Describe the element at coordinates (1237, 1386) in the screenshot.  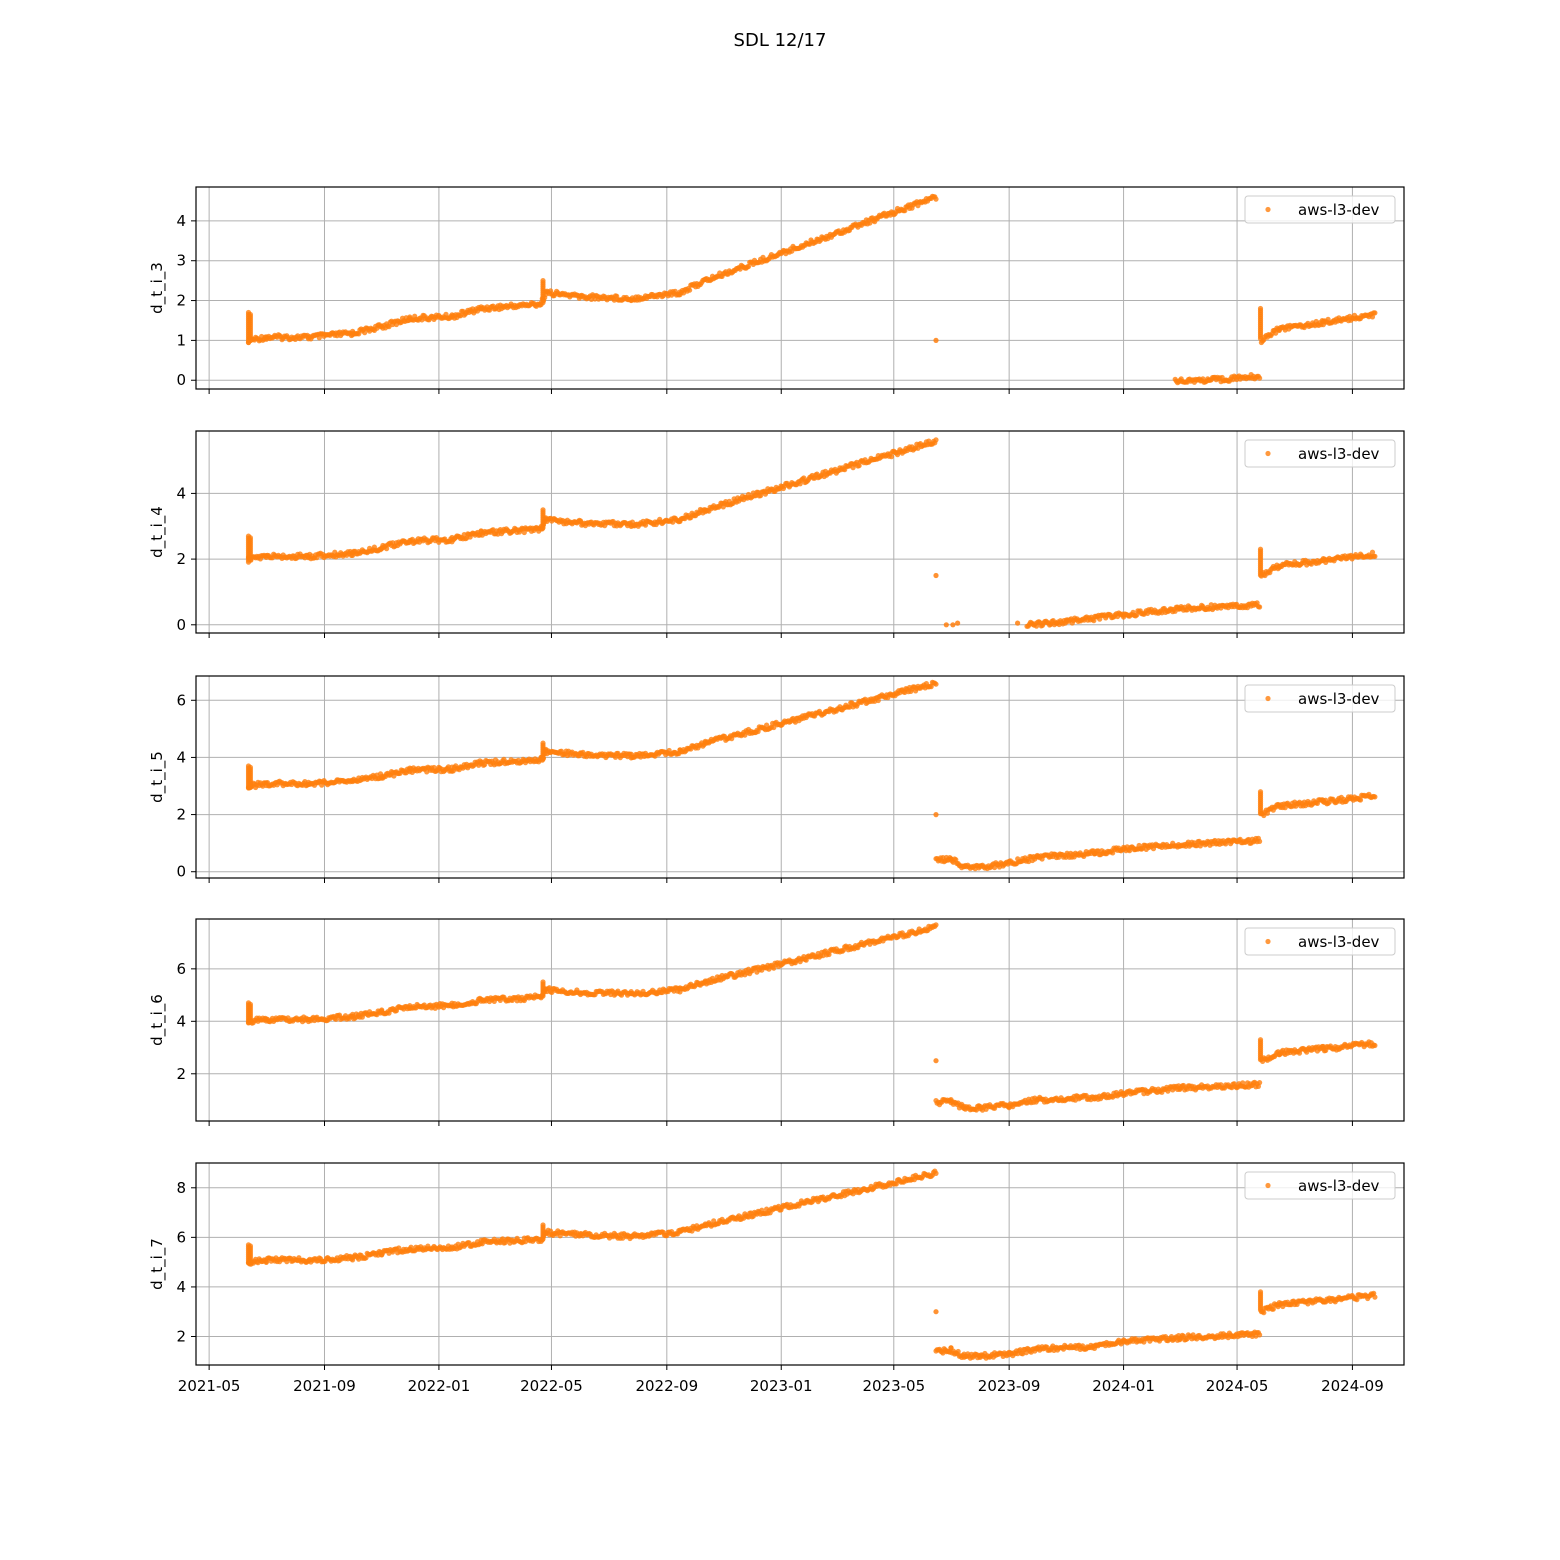
I see `x-tick-label: 2024-05` at that location.